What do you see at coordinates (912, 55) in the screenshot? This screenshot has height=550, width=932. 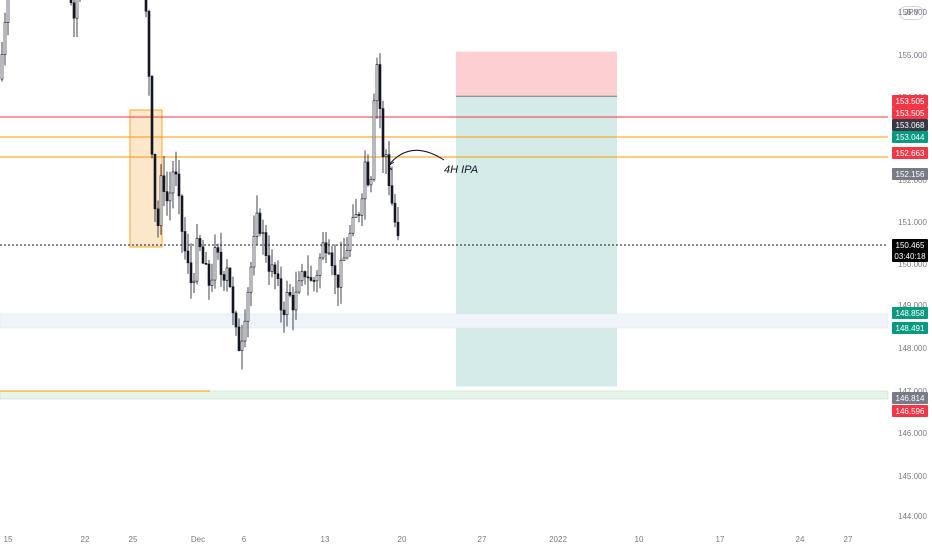 I see `y-tick-label: 155.000` at bounding box center [912, 55].